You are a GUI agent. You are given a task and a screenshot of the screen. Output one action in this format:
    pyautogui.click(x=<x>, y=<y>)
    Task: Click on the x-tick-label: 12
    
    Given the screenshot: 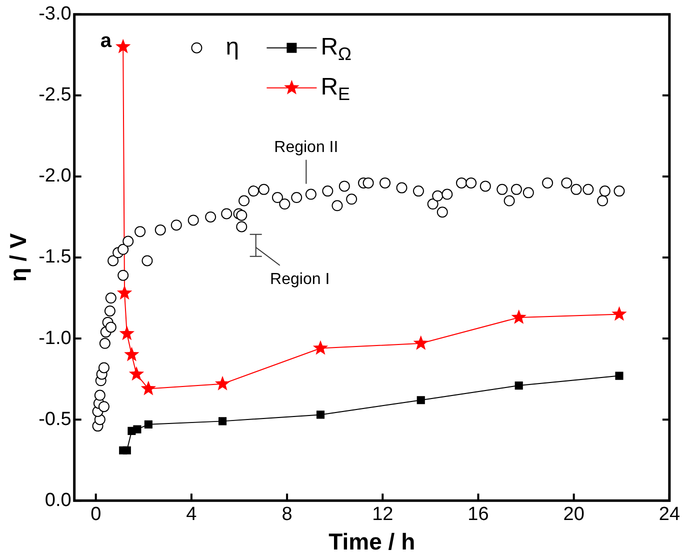 What is the action you would take?
    pyautogui.click(x=383, y=515)
    